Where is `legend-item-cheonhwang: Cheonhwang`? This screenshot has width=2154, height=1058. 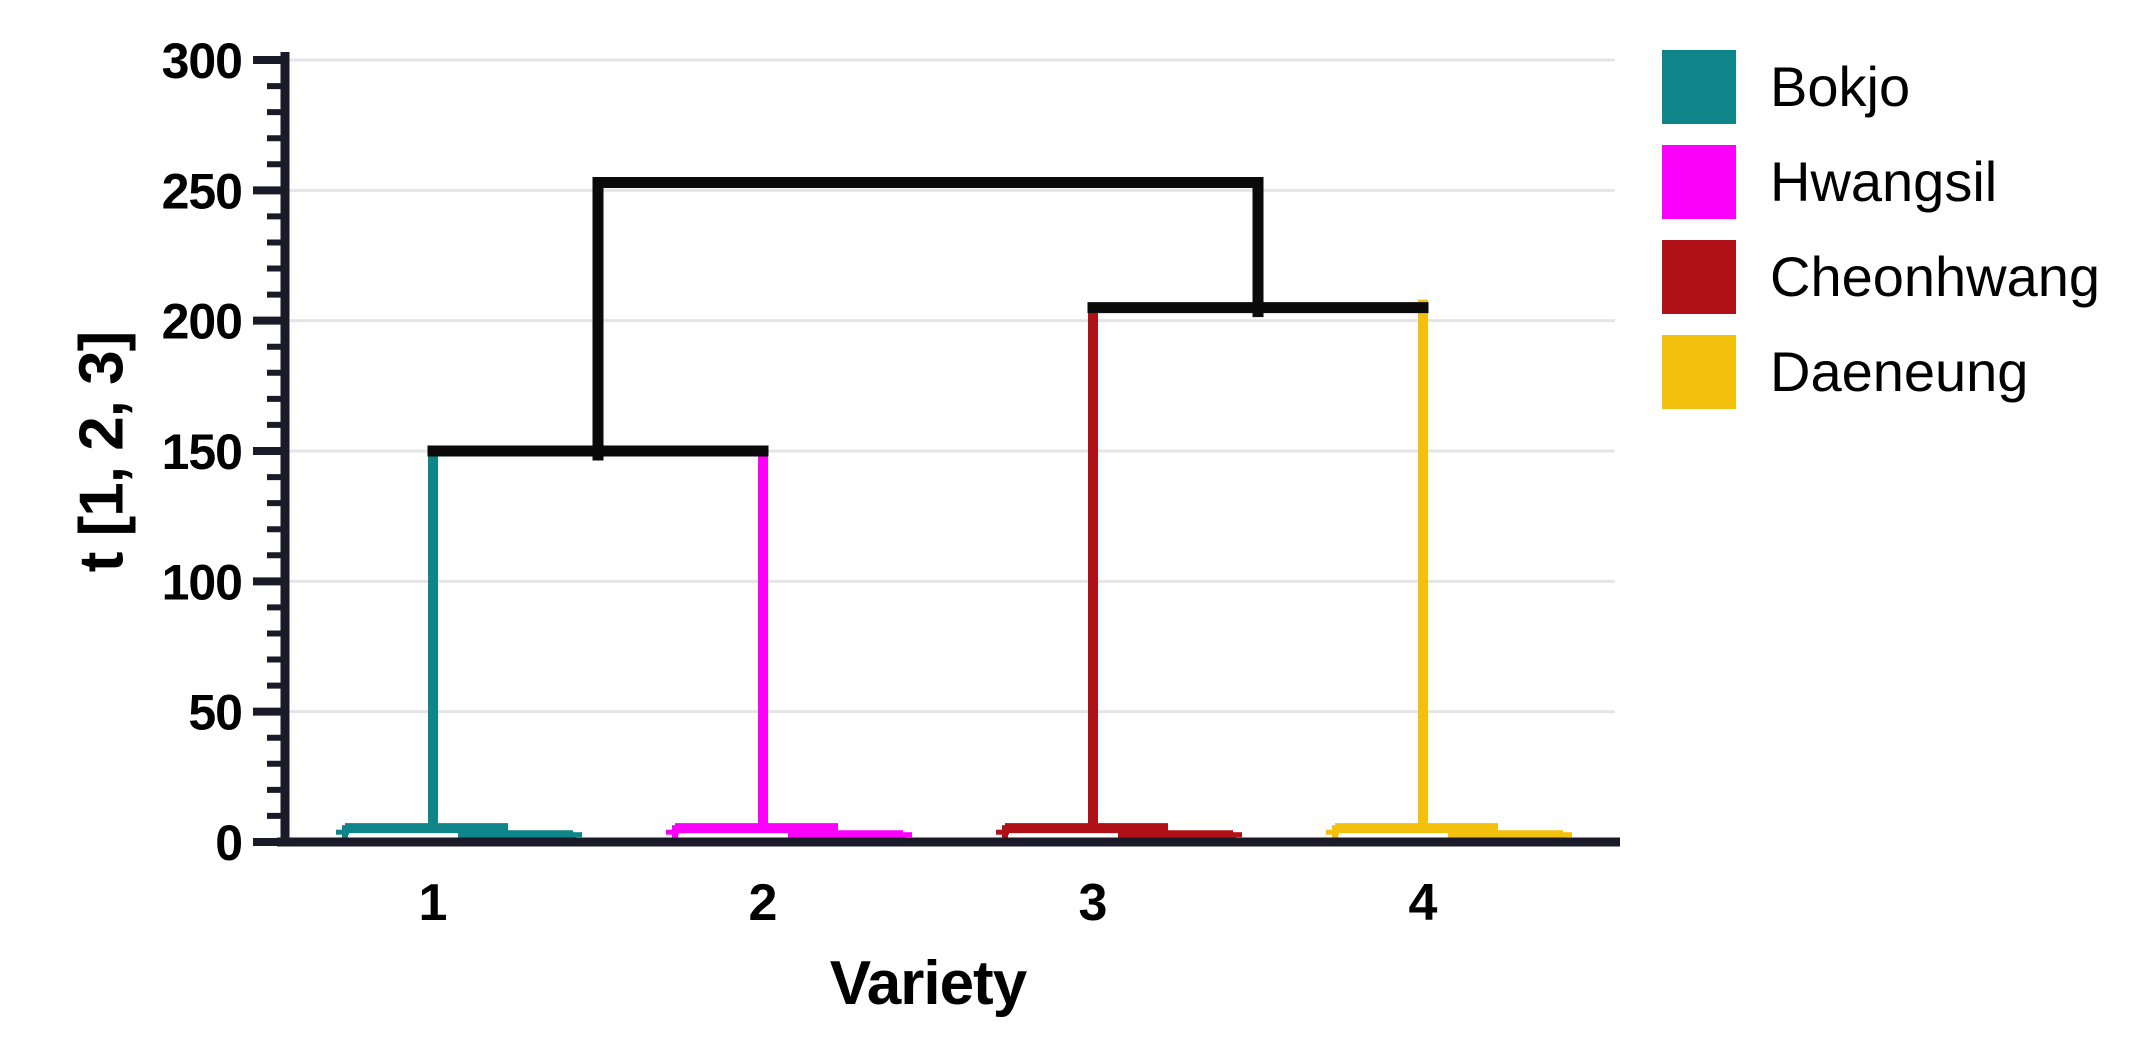 legend-item-cheonhwang: Cheonhwang is located at coordinates (1881, 277).